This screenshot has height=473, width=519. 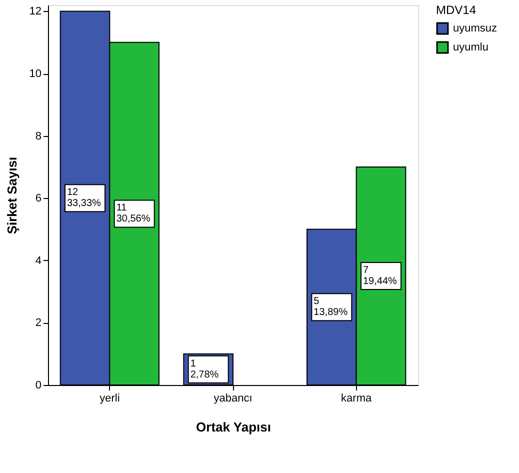 I want to click on x-axis-title: Ortak Yapısı, so click(x=233, y=427).